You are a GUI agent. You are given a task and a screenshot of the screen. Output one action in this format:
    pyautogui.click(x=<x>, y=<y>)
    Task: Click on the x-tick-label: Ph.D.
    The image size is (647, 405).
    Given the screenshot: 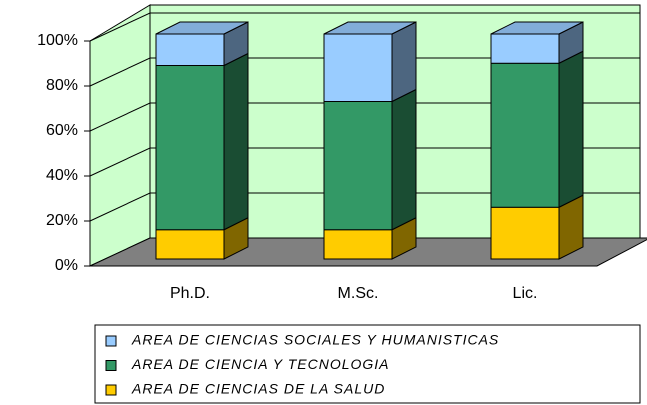 What is the action you would take?
    pyautogui.click(x=190, y=293)
    